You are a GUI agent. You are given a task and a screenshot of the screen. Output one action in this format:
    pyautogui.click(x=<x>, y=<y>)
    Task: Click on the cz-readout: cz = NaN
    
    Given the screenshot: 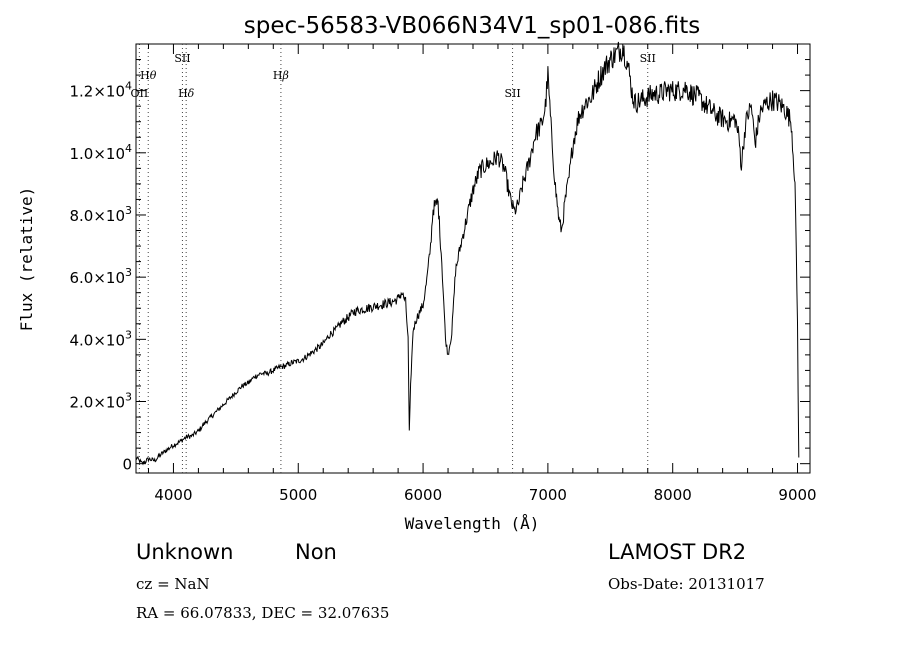 What is the action you would take?
    pyautogui.click(x=173, y=584)
    